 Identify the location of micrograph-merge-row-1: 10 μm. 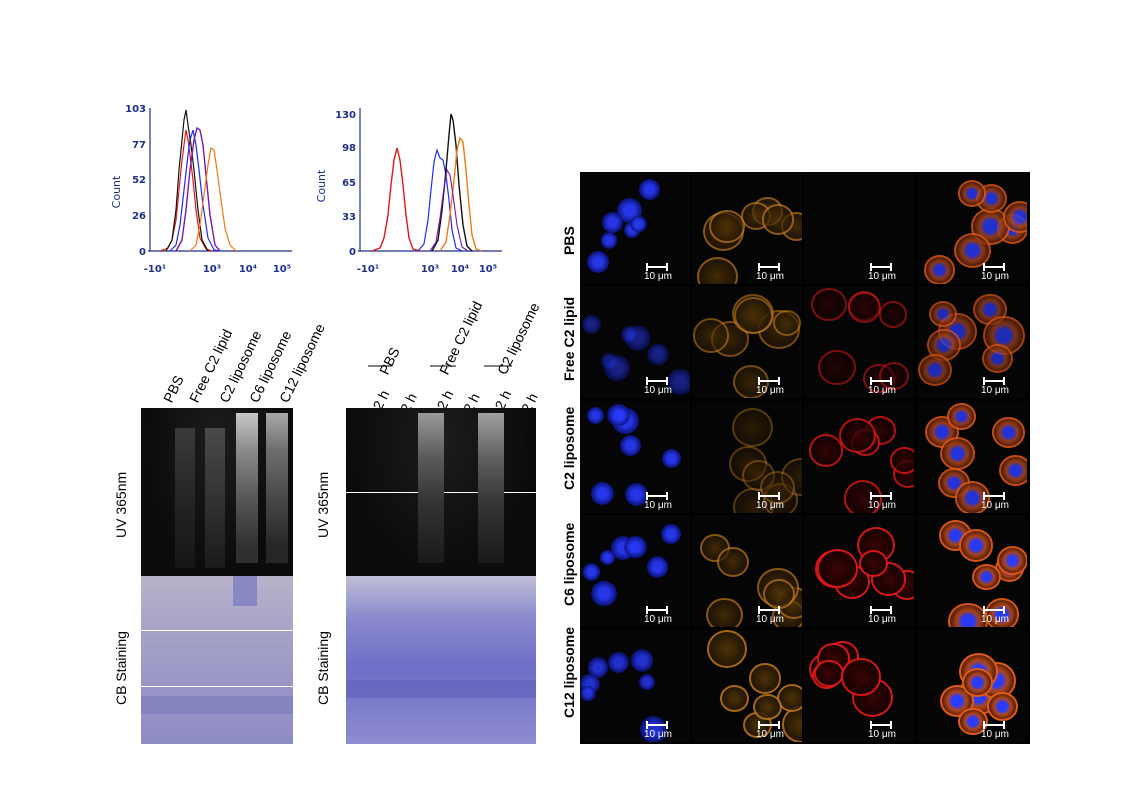
(972, 228).